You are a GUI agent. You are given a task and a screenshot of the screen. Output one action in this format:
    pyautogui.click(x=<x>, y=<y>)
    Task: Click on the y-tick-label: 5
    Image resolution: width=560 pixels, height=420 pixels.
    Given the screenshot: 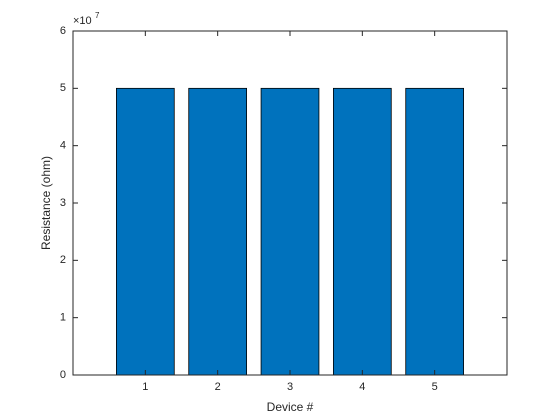 What is the action you would take?
    pyautogui.click(x=63, y=88)
    